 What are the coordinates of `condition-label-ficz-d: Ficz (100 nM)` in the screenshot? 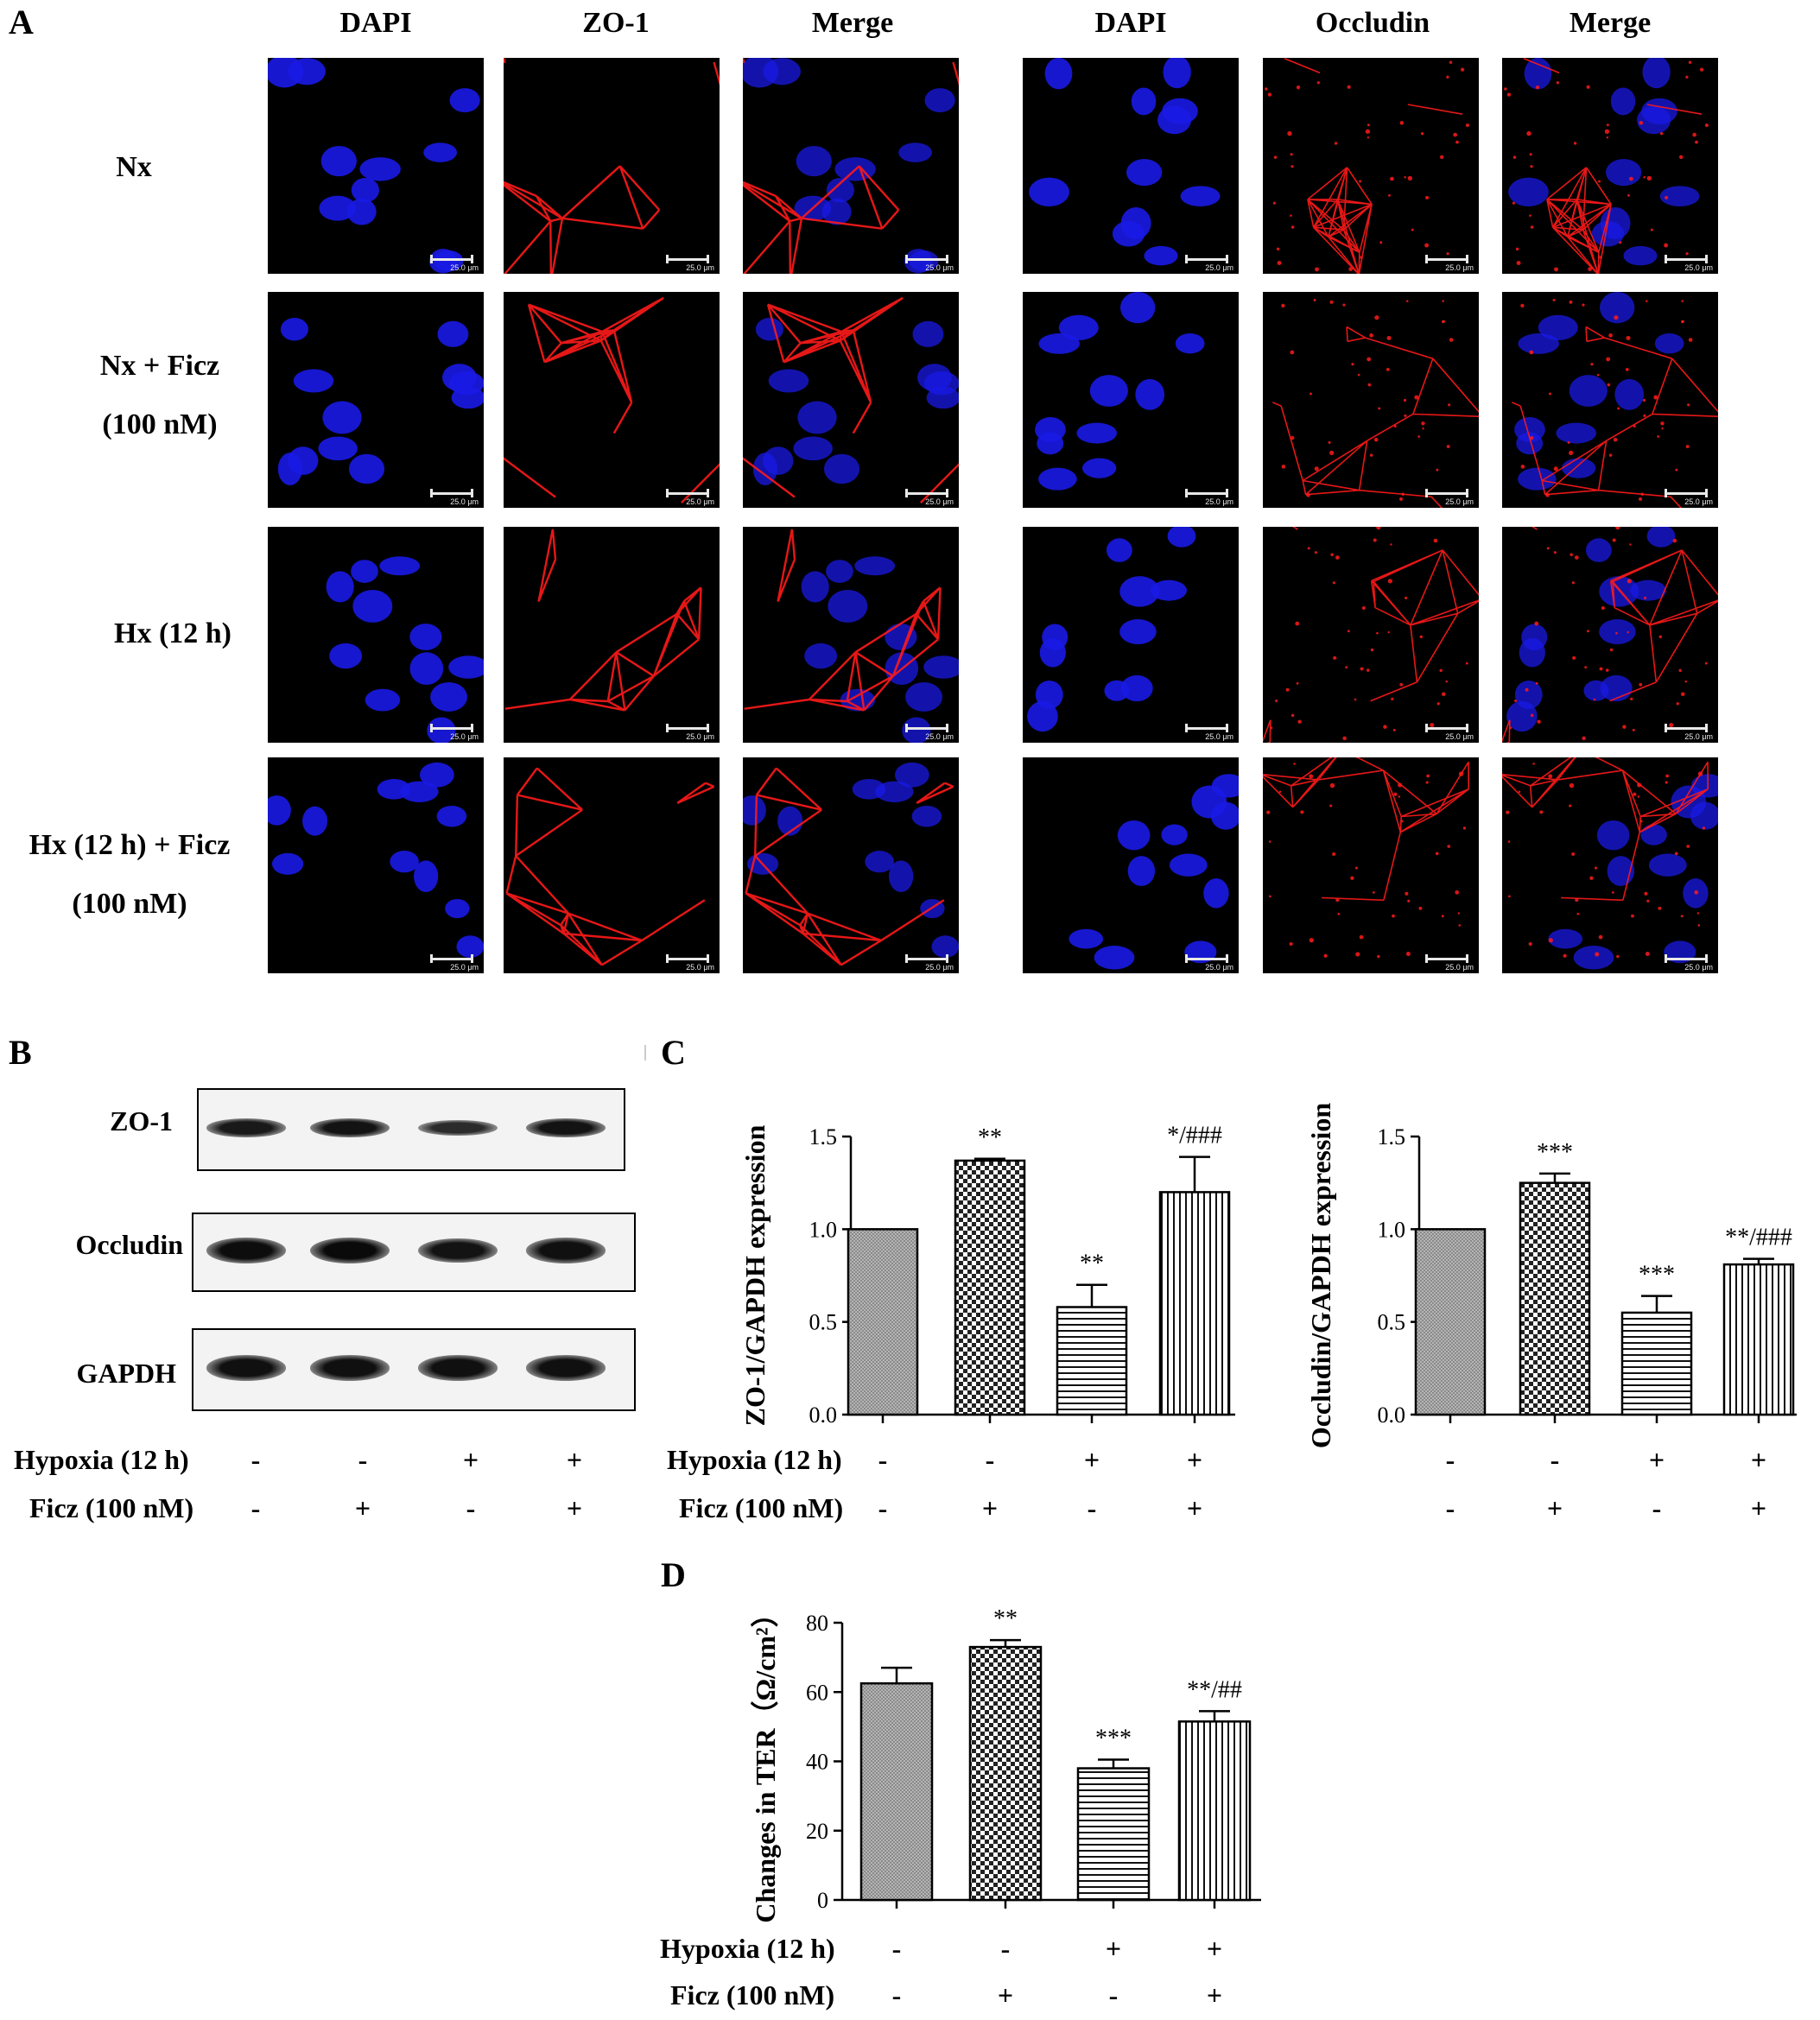 It's located at (753, 1995).